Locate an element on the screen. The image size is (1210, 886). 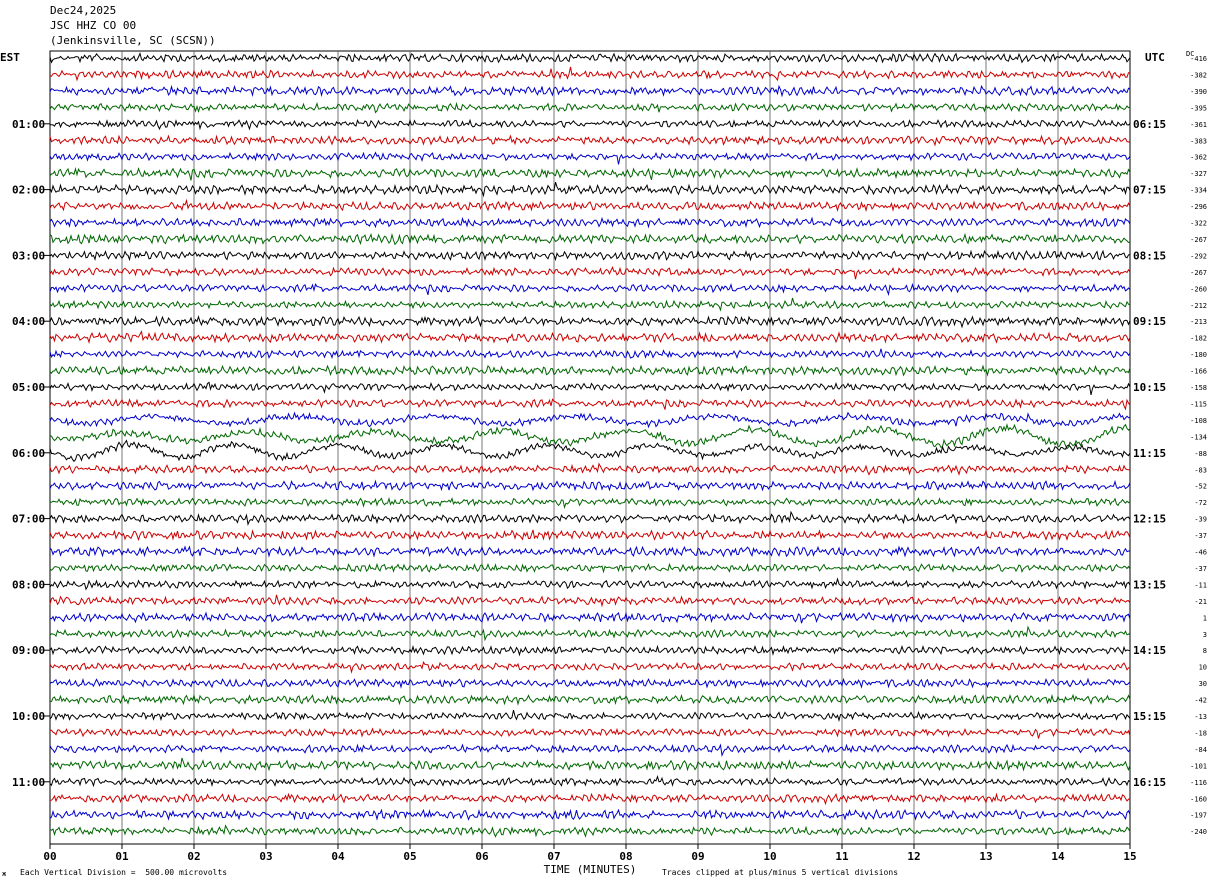
dc-offset-value: -21 is located at coordinates (1200, 602).